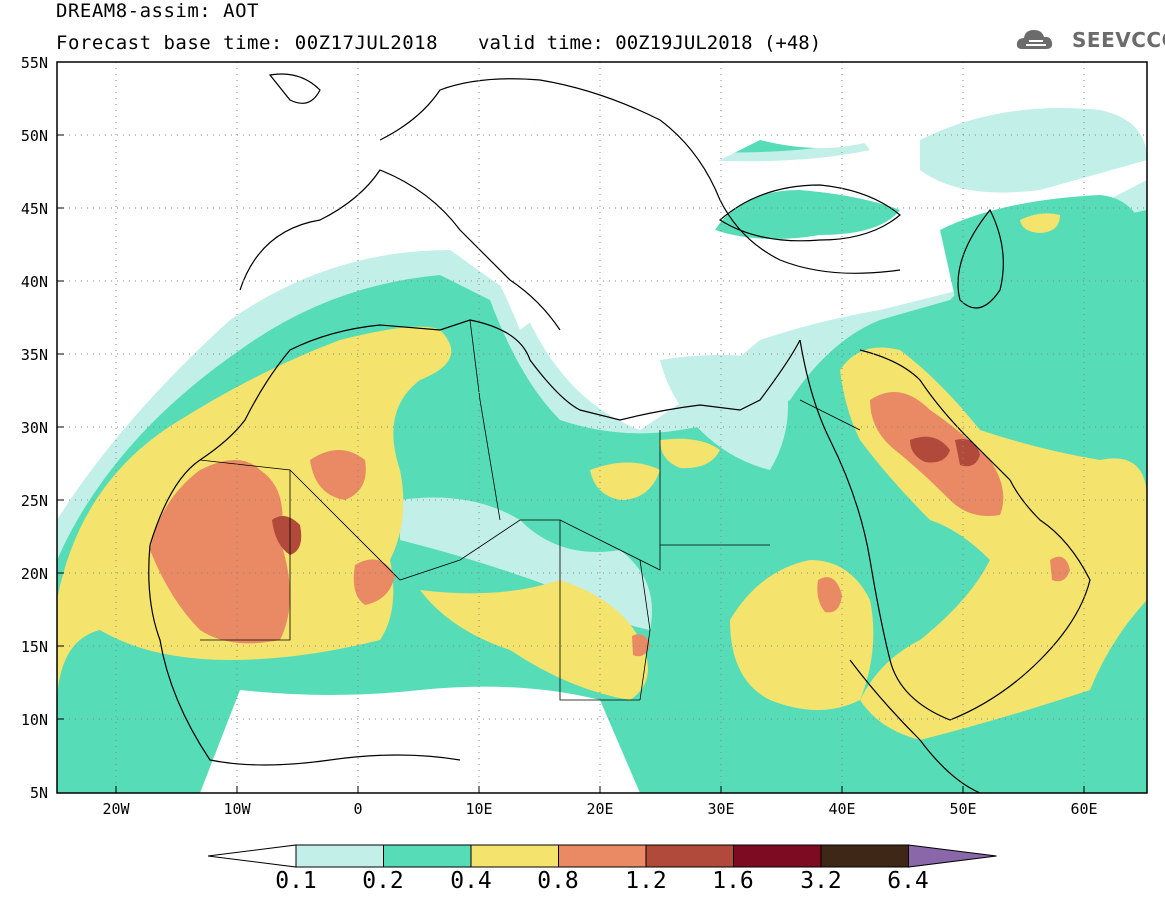 This screenshot has height=905, width=1165. I want to click on aot-band-1.2-sahara, so click(287, 535).